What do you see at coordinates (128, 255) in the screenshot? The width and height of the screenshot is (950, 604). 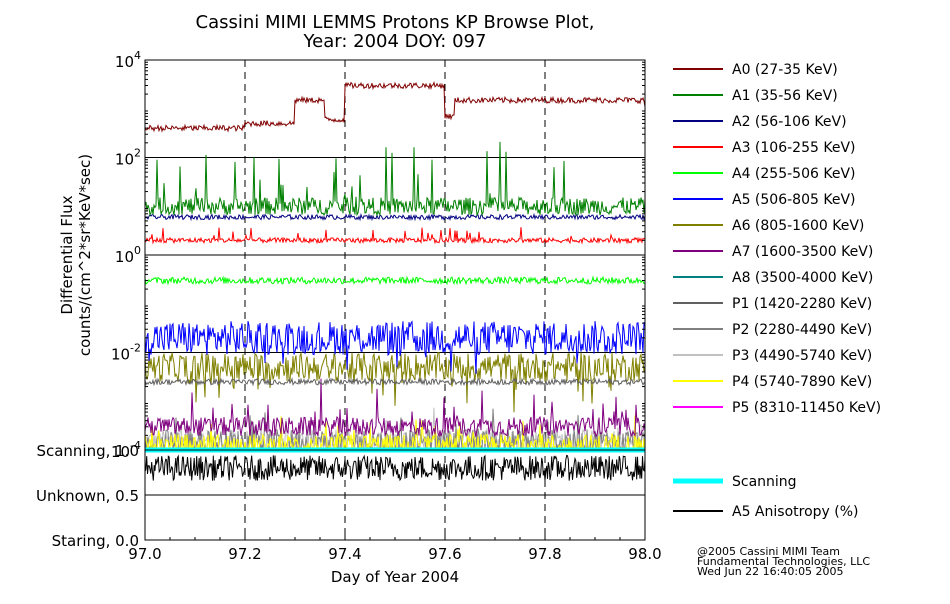 I see `y-tick-label: 10⁰` at bounding box center [128, 255].